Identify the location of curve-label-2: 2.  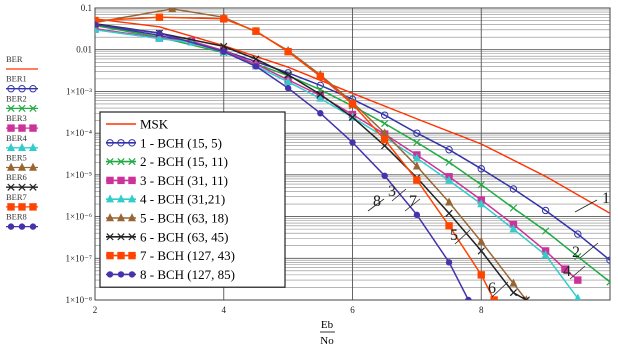
(576, 252).